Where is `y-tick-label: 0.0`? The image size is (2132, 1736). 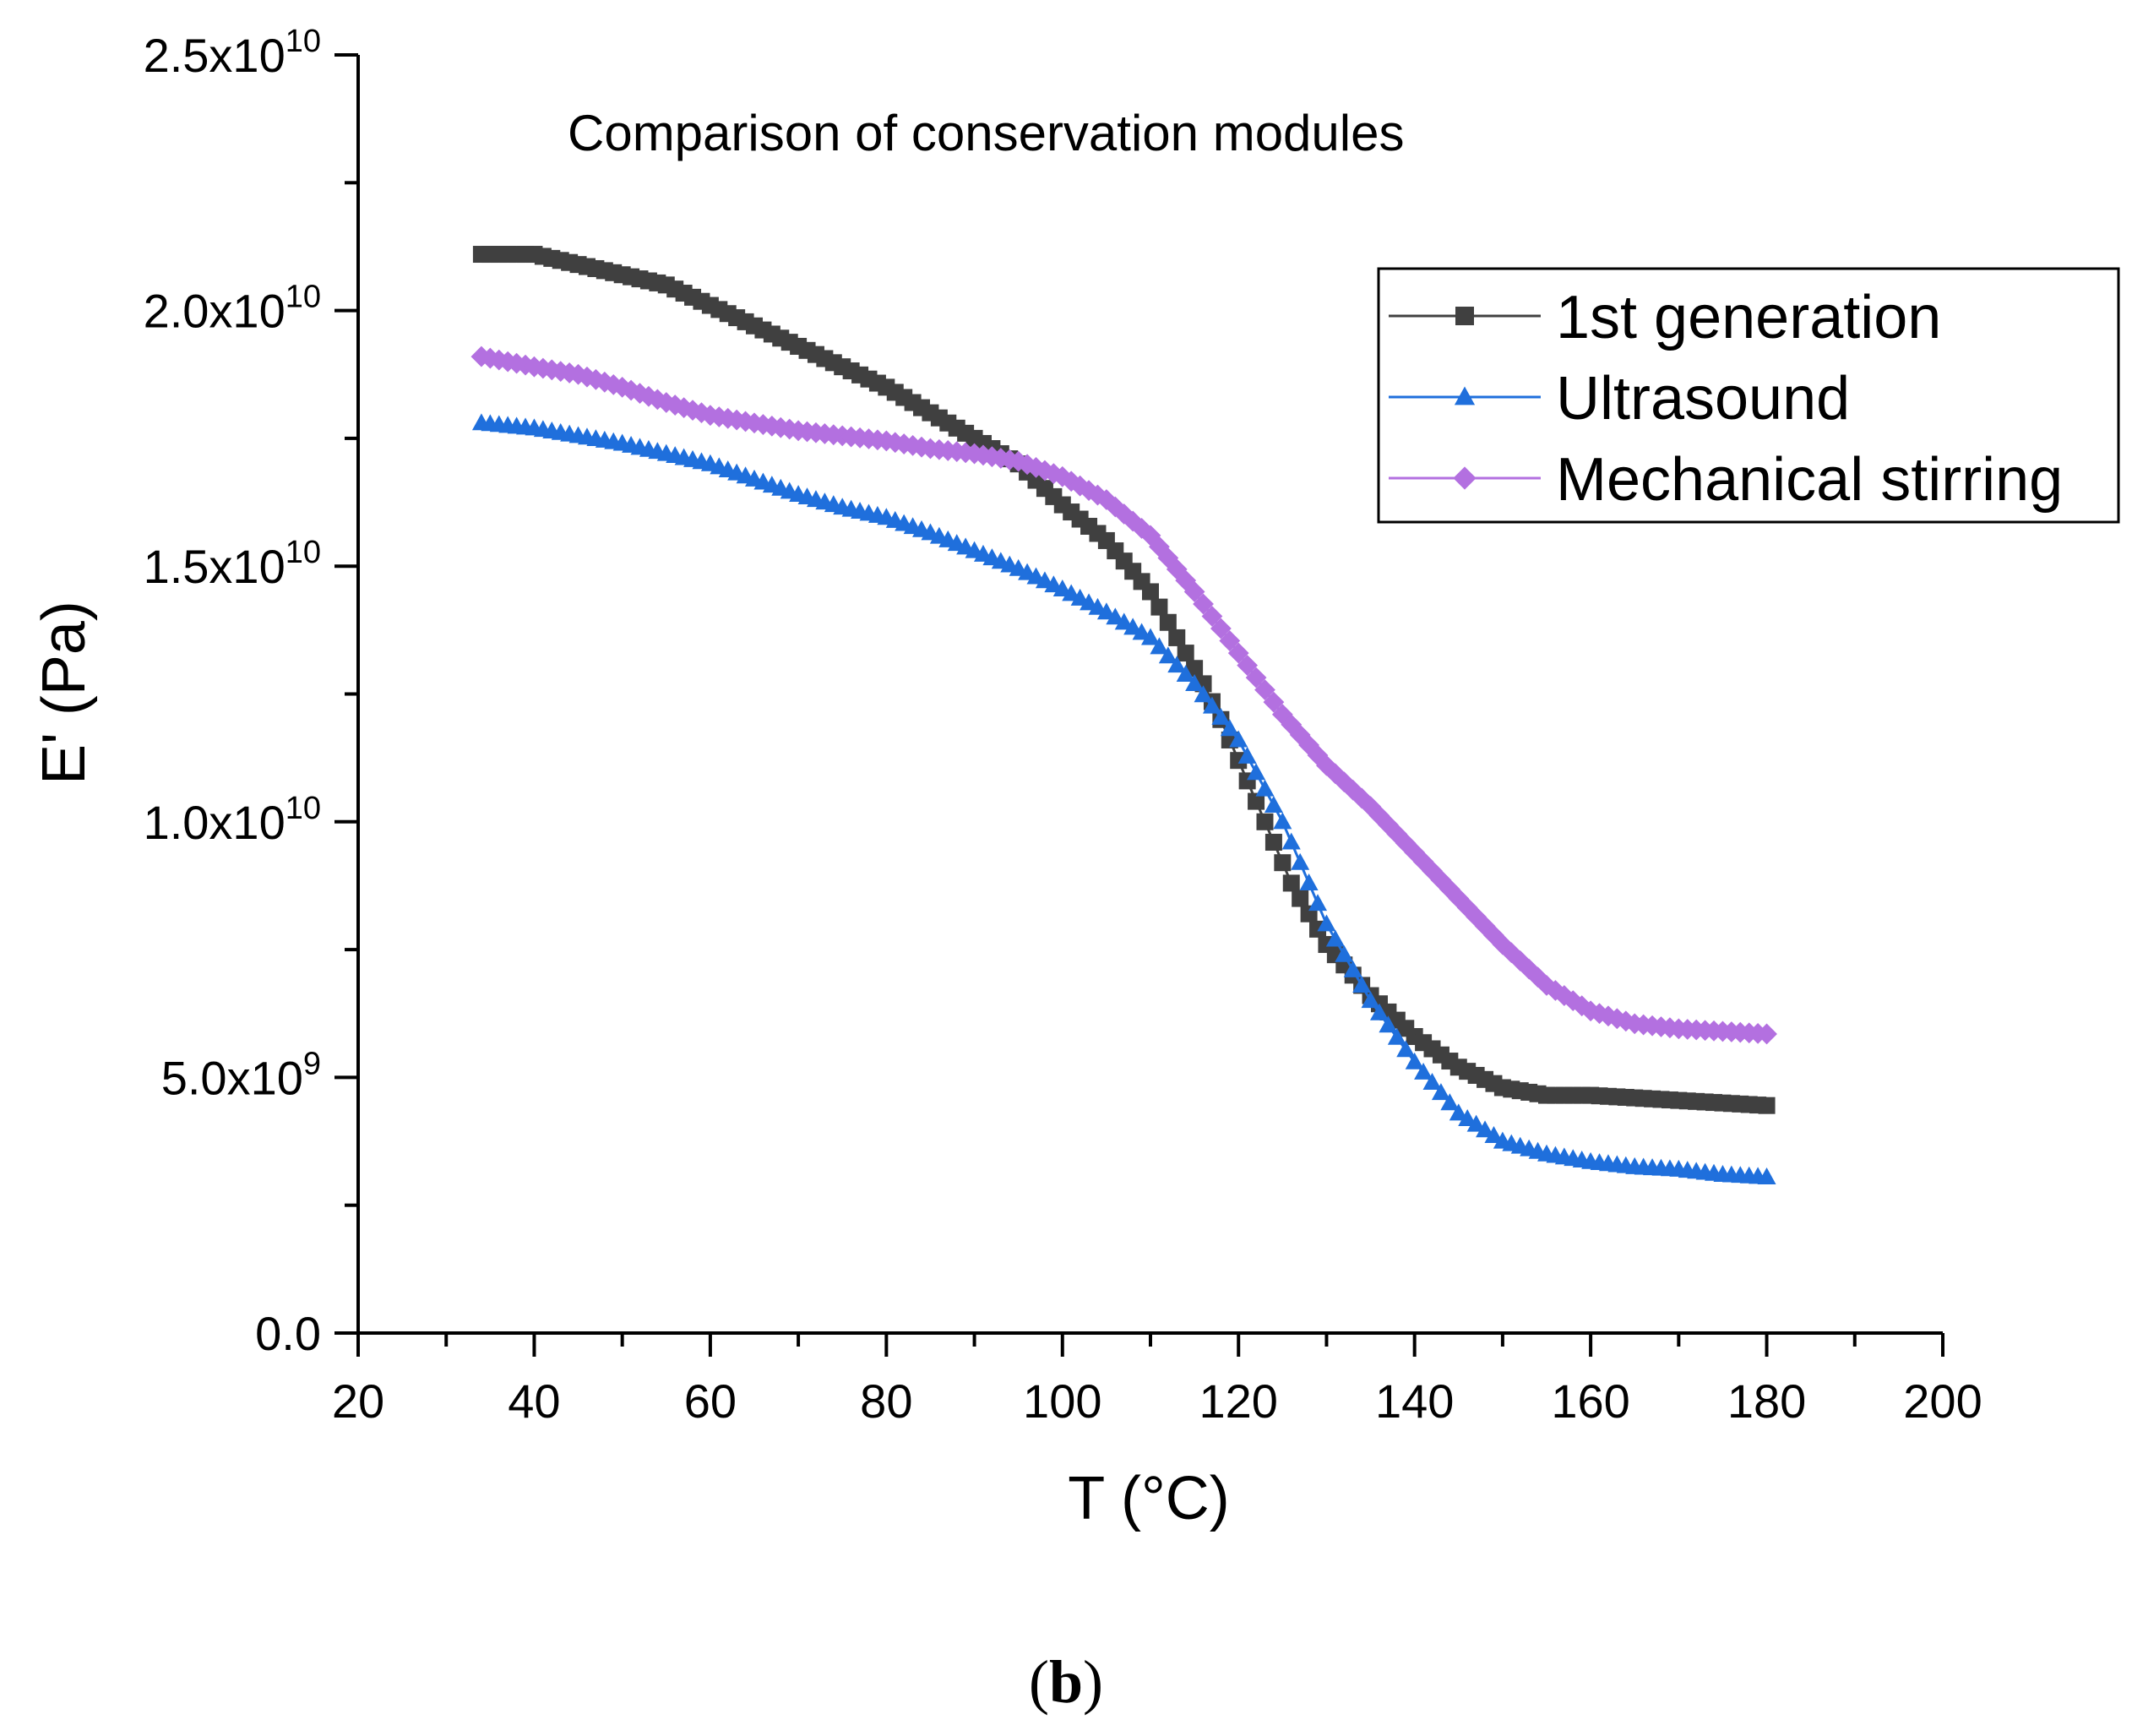 y-tick-label: 0.0 is located at coordinates (288, 1334).